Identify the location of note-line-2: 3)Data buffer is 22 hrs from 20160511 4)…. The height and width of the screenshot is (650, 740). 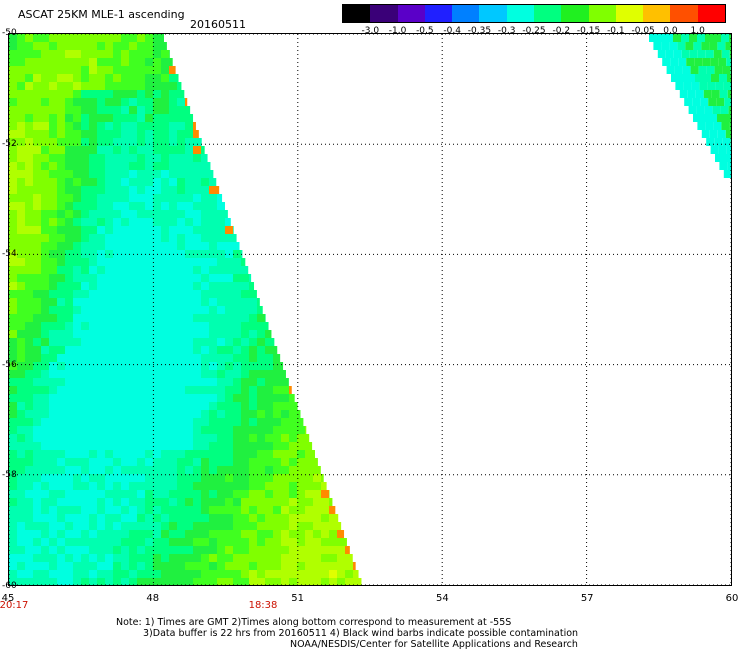
(361, 633).